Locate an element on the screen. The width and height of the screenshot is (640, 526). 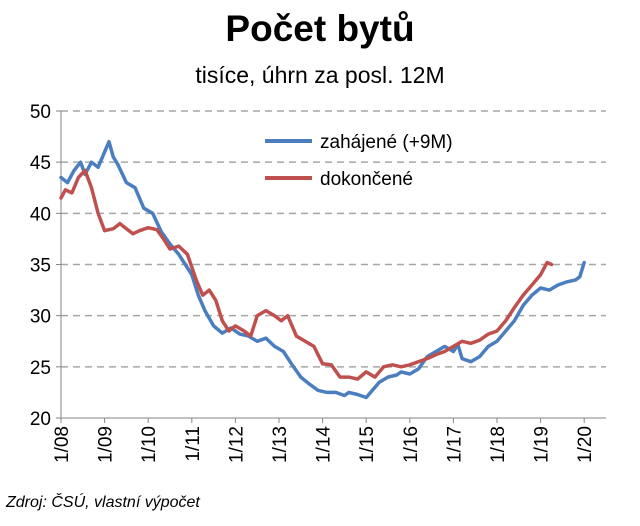
x-tick-label: 1/18 is located at coordinates (498, 444).